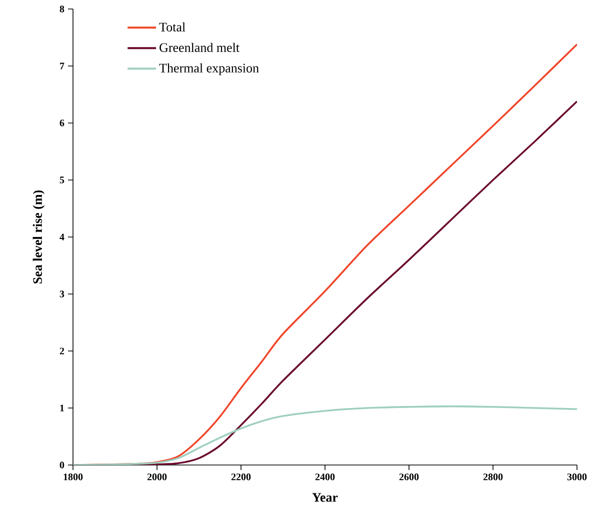 The height and width of the screenshot is (531, 595). What do you see at coordinates (62, 123) in the screenshot?
I see `y-tick-label: 6` at bounding box center [62, 123].